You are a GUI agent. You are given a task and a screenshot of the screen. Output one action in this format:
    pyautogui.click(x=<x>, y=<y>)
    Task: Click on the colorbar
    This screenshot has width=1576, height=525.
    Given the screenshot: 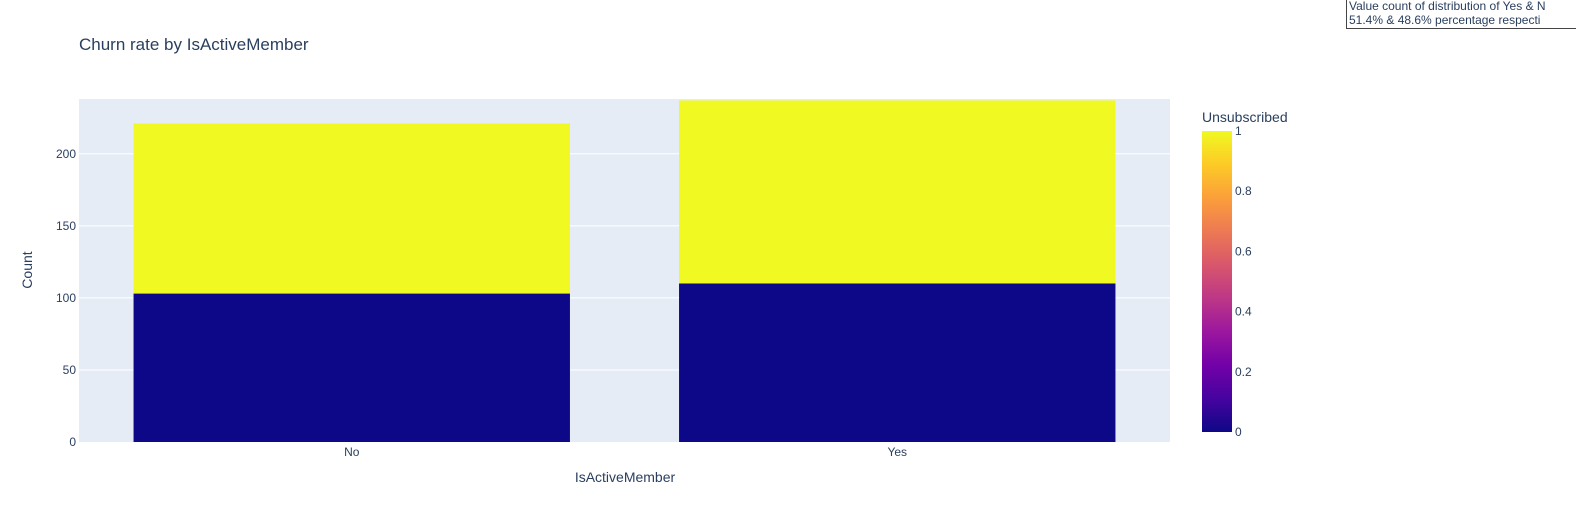 What is the action you would take?
    pyautogui.click(x=1217, y=281)
    